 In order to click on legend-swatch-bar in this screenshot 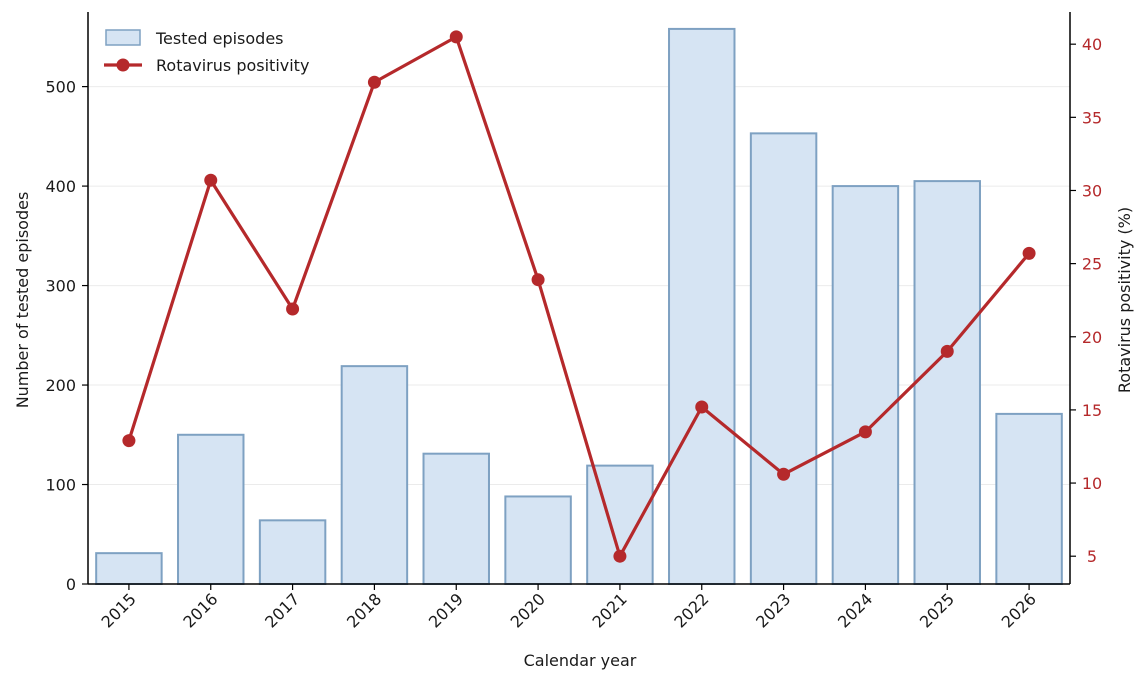, I will do `click(123, 37)`.